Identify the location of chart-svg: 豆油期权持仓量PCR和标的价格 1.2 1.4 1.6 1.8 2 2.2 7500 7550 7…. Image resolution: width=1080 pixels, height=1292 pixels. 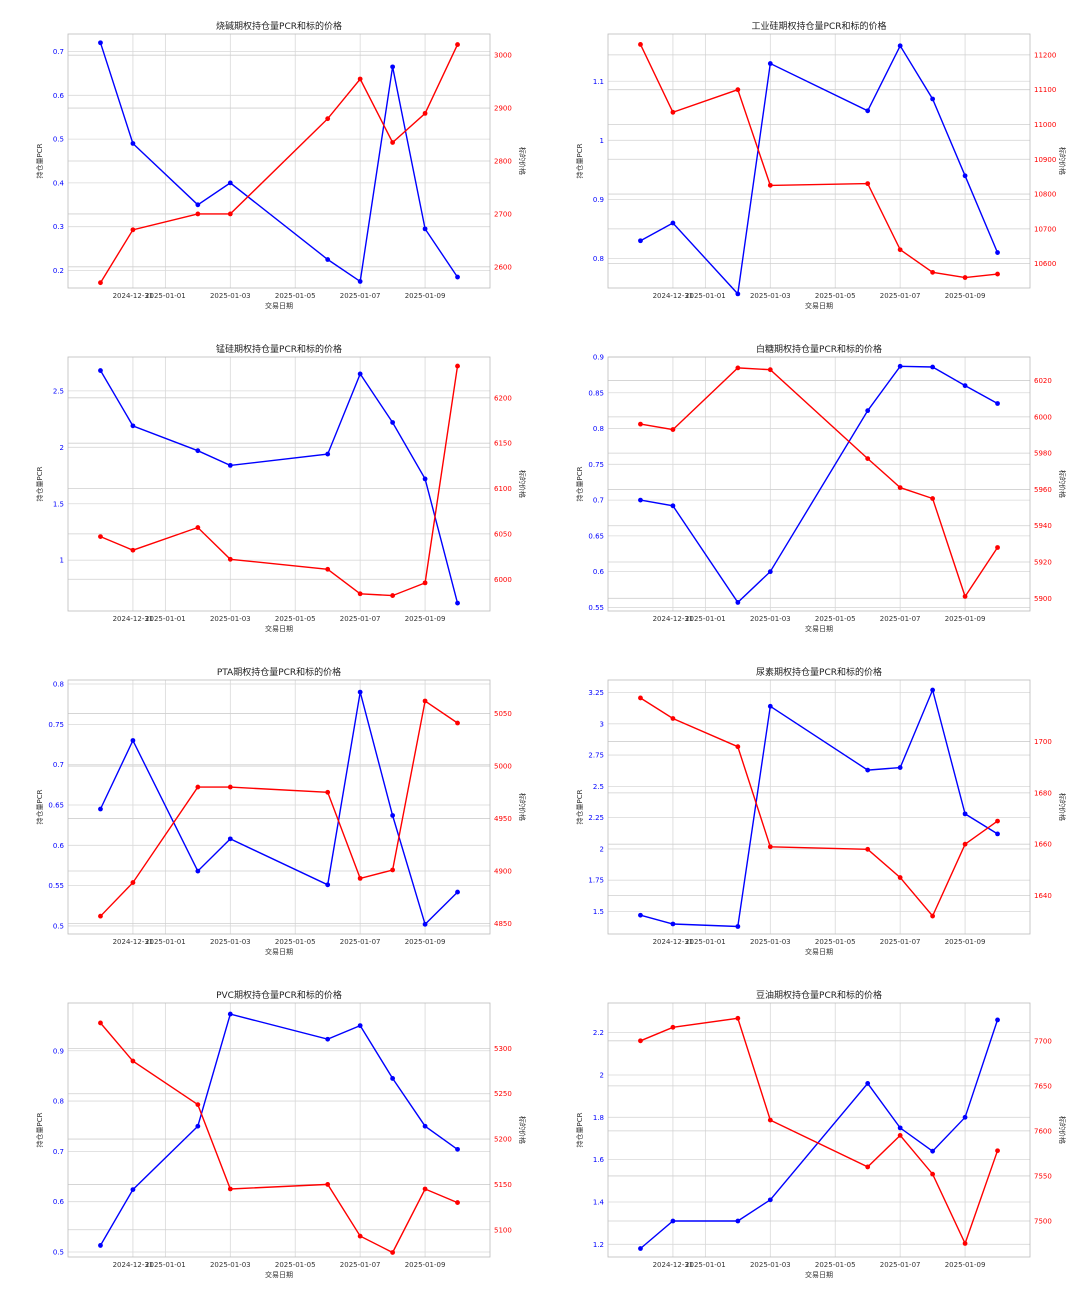
(821, 1134).